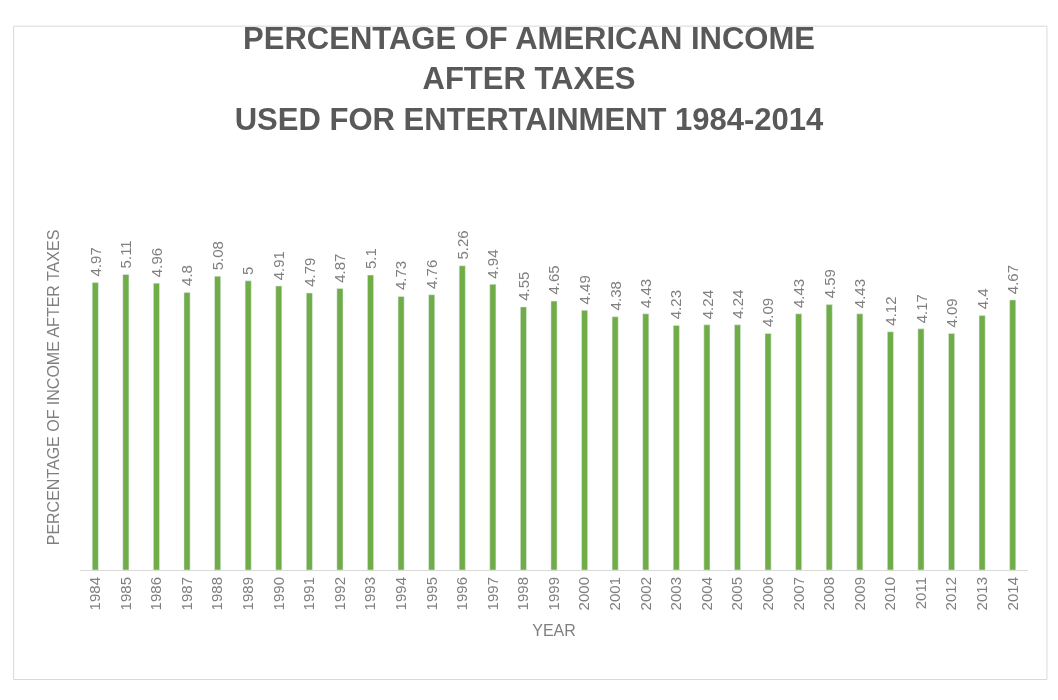  I want to click on x-tick-label: 1990, so click(278, 594).